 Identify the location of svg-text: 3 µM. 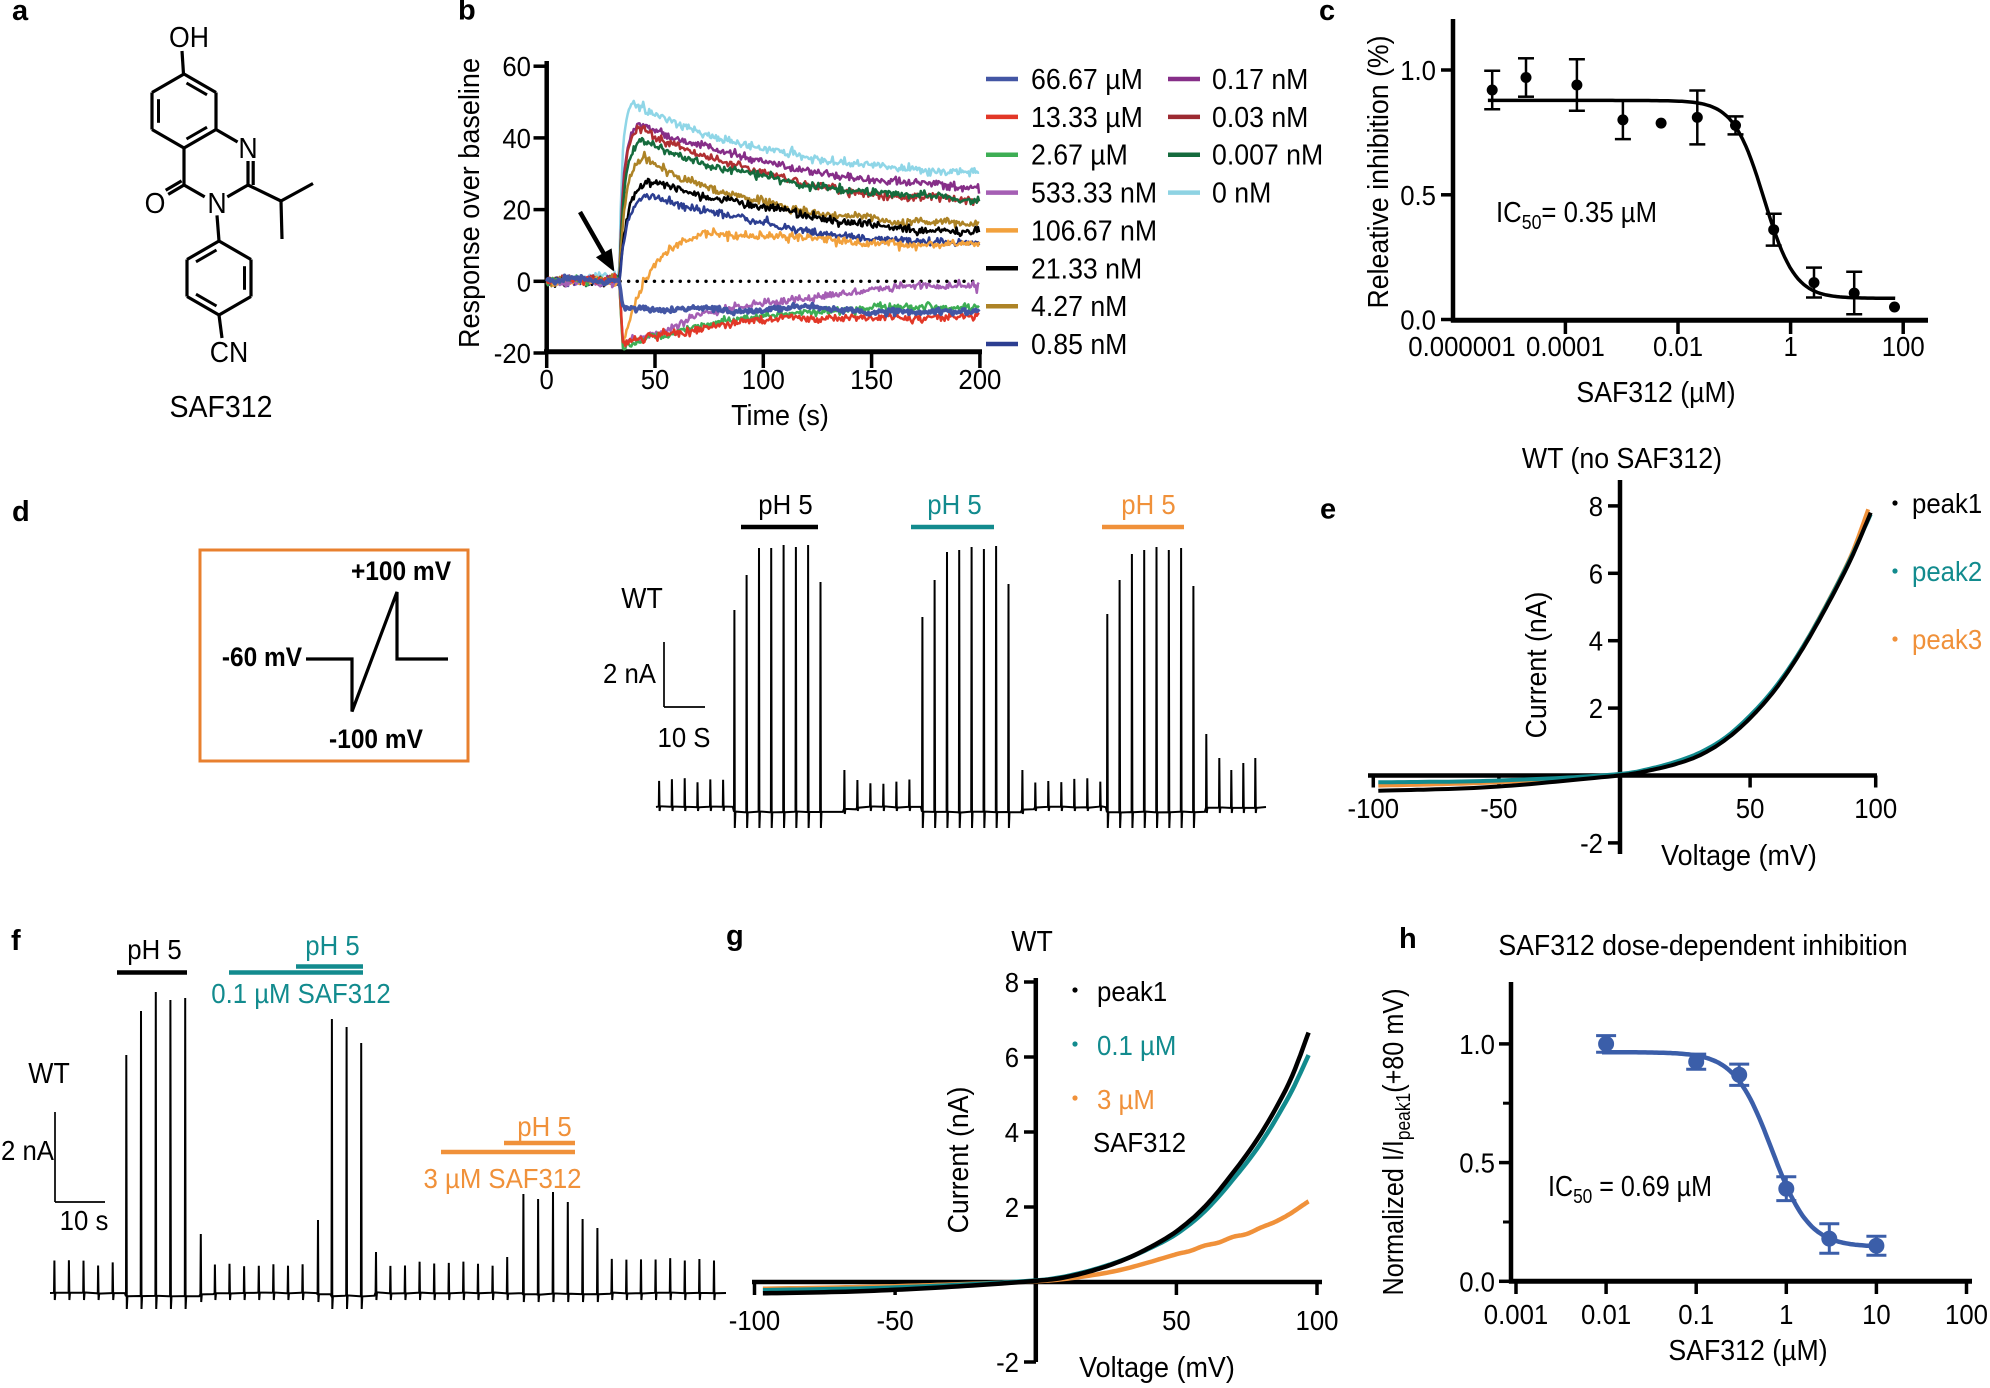
(1126, 1099).